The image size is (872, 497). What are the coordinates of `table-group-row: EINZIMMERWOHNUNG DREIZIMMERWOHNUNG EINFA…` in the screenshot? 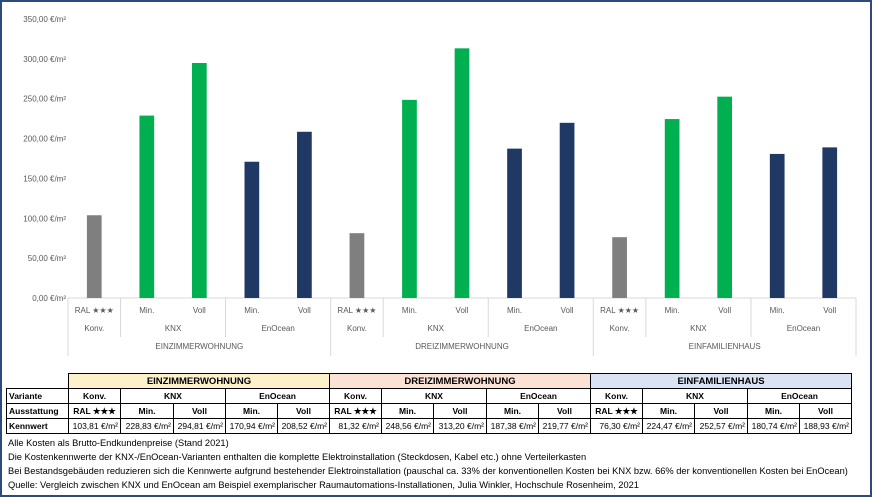 It's located at (429, 381).